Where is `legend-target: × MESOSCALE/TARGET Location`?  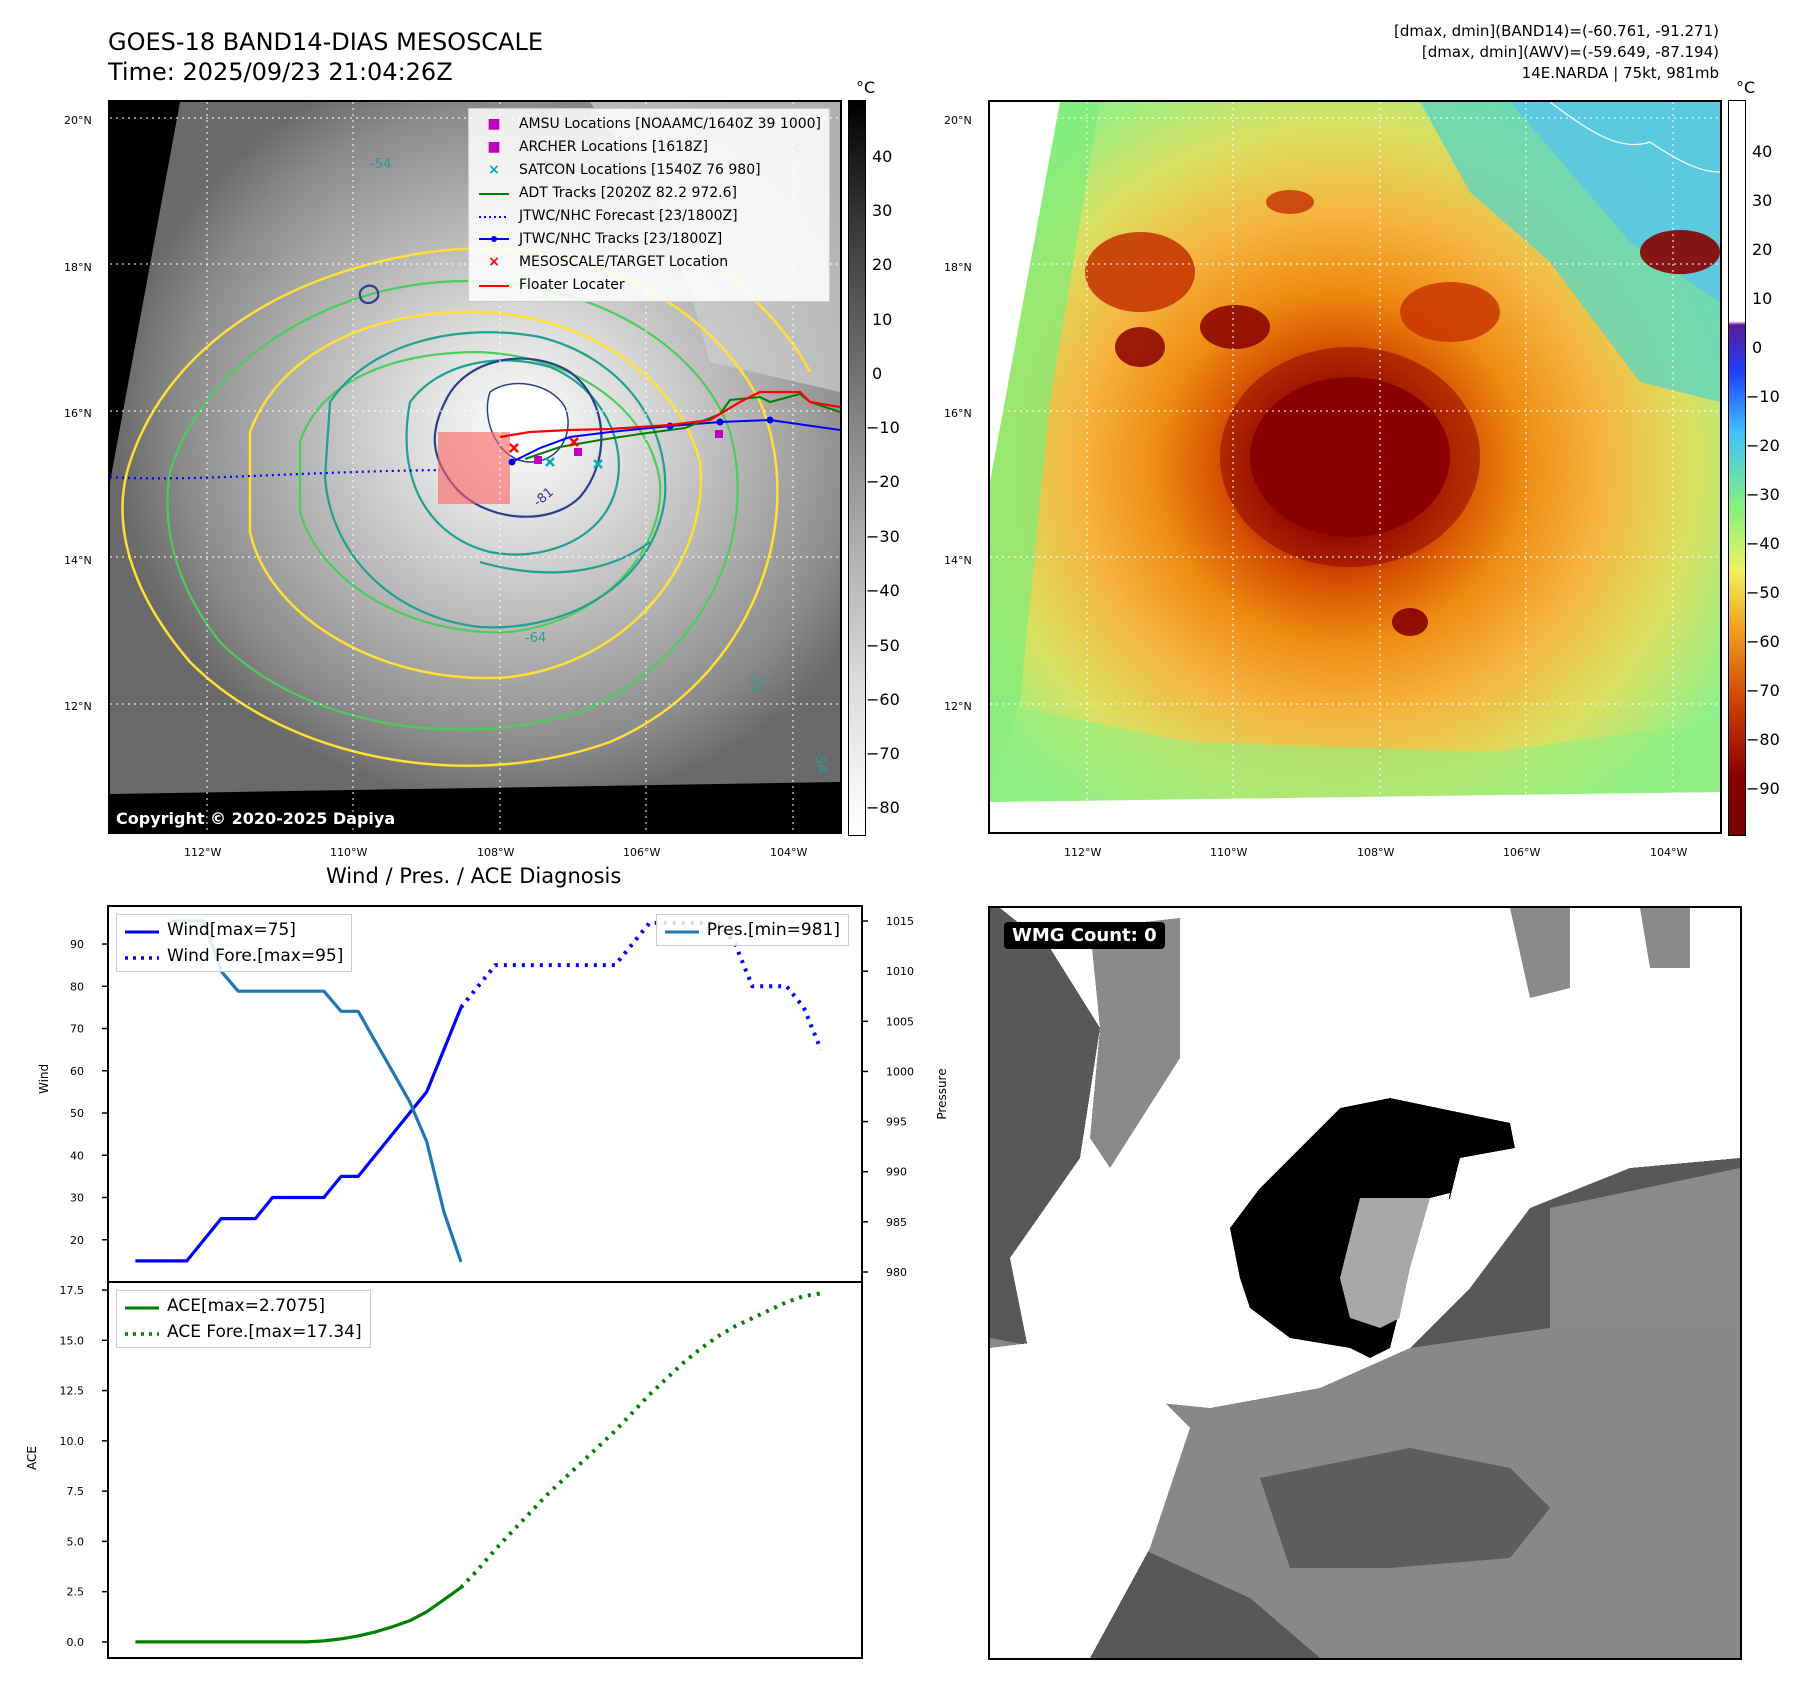 legend-target: × MESOSCALE/TARGET Location is located at coordinates (649, 262).